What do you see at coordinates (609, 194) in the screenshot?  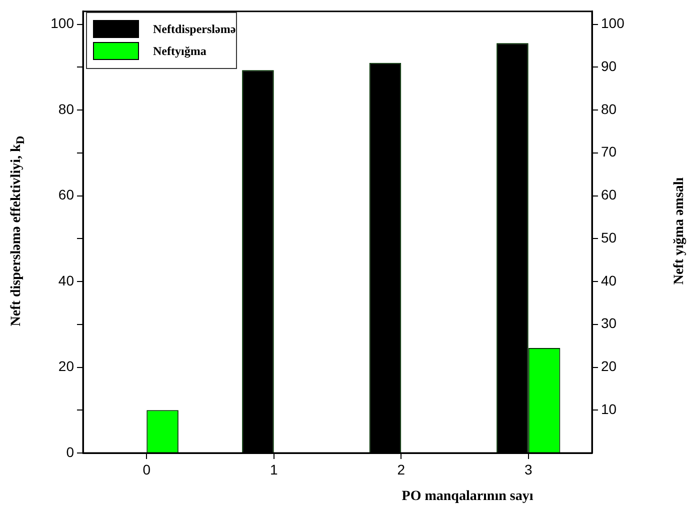 I see `y2-tick-label: 60` at bounding box center [609, 194].